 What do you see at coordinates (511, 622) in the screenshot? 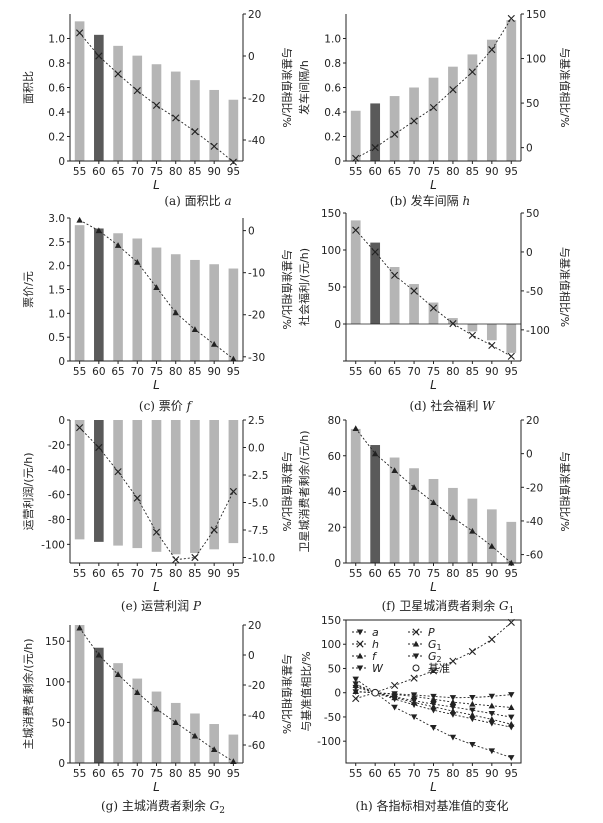
I see `point-P-95-stroke` at bounding box center [511, 622].